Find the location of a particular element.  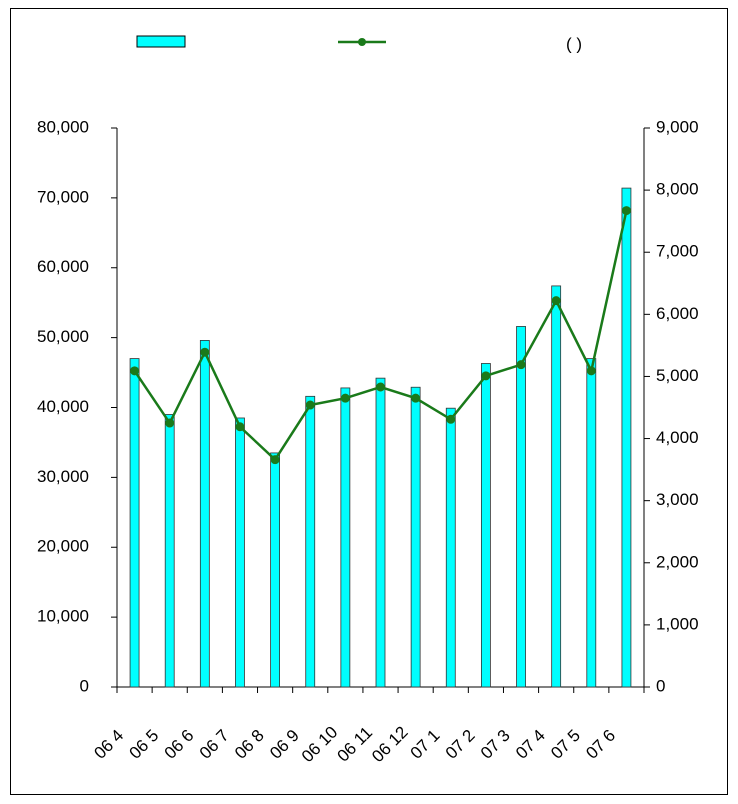

y2-tick-label: 6,000 is located at coordinates (677, 313).